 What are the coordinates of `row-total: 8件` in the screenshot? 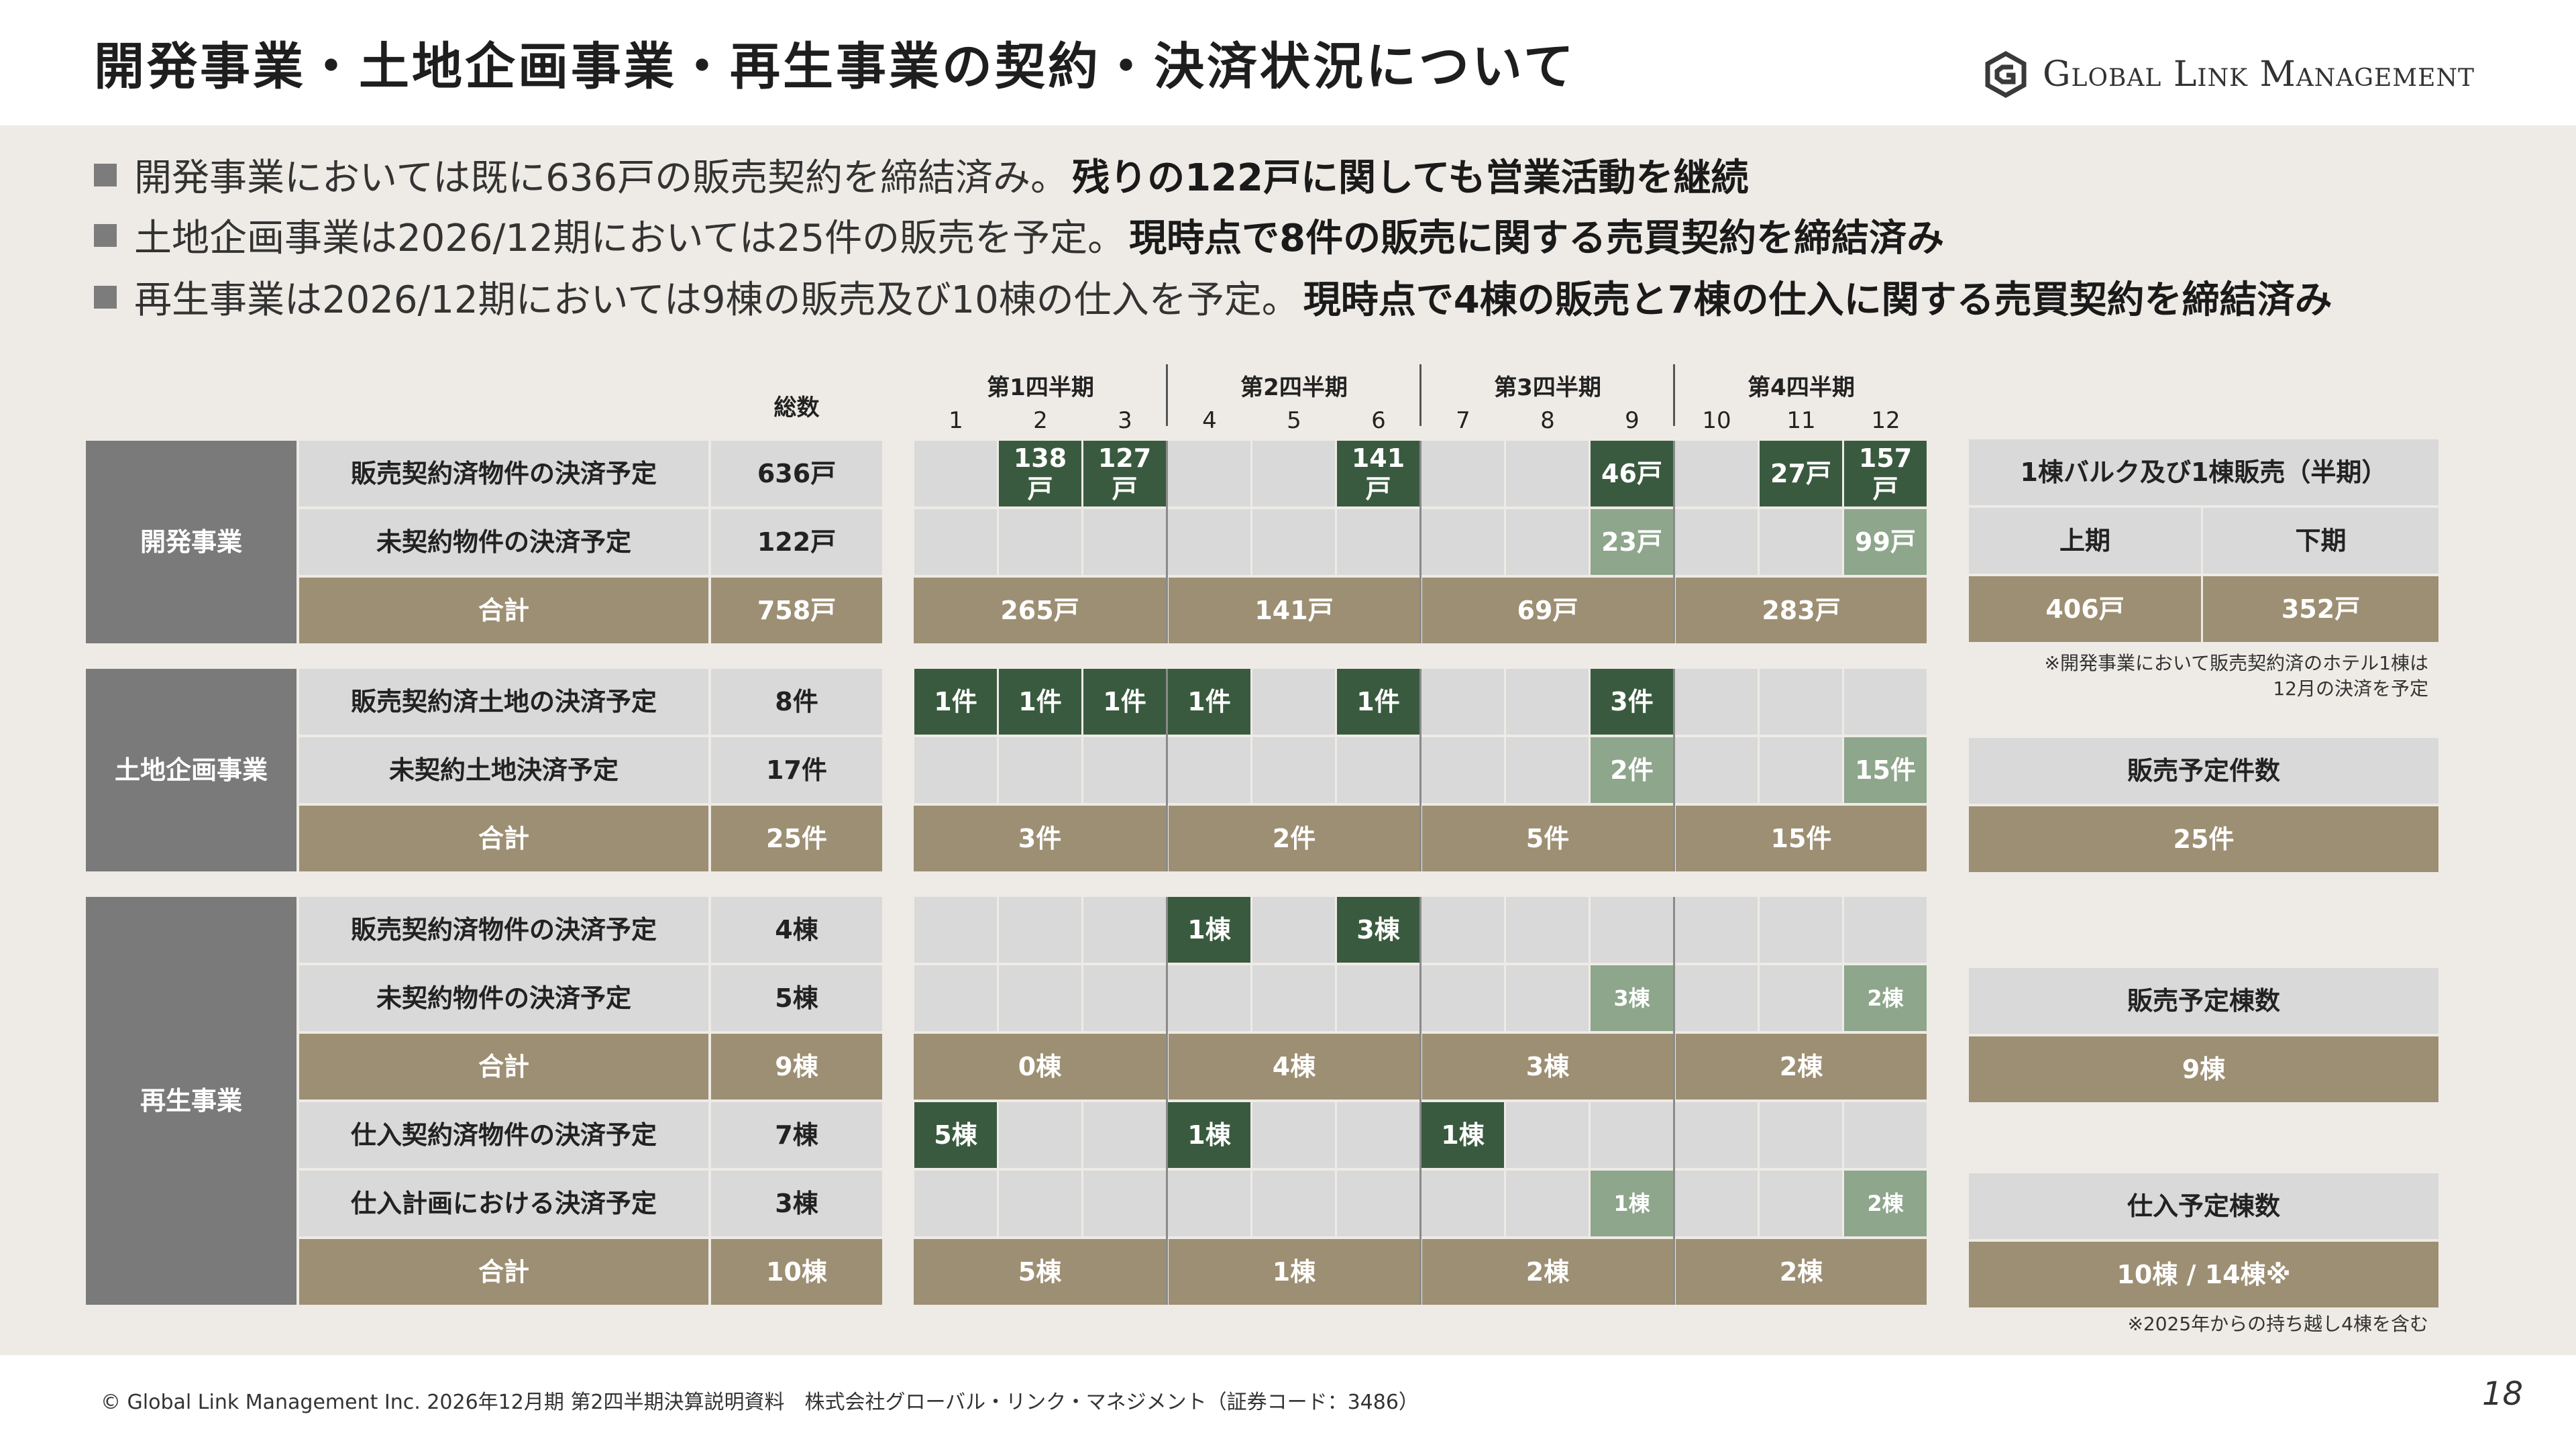 It's located at (796, 702).